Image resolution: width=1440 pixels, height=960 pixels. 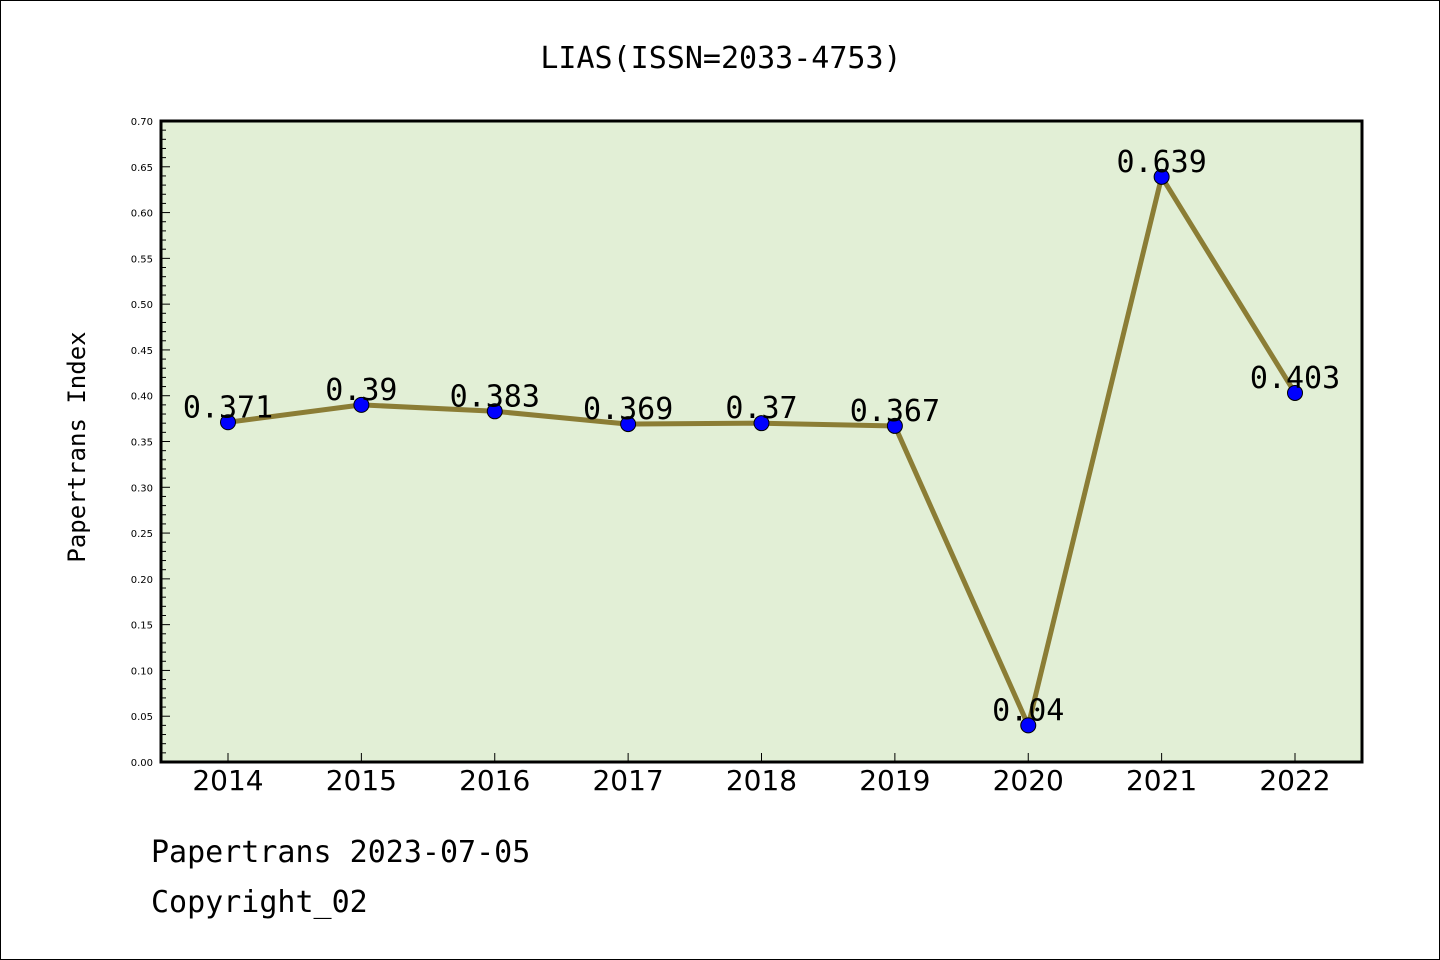 I want to click on y-tick-label: 0.55, so click(x=142, y=259).